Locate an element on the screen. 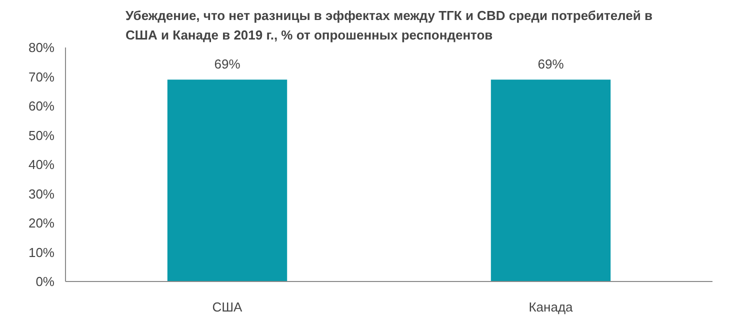 This screenshot has width=742, height=336. y-tick-label: 30% is located at coordinates (41, 194).